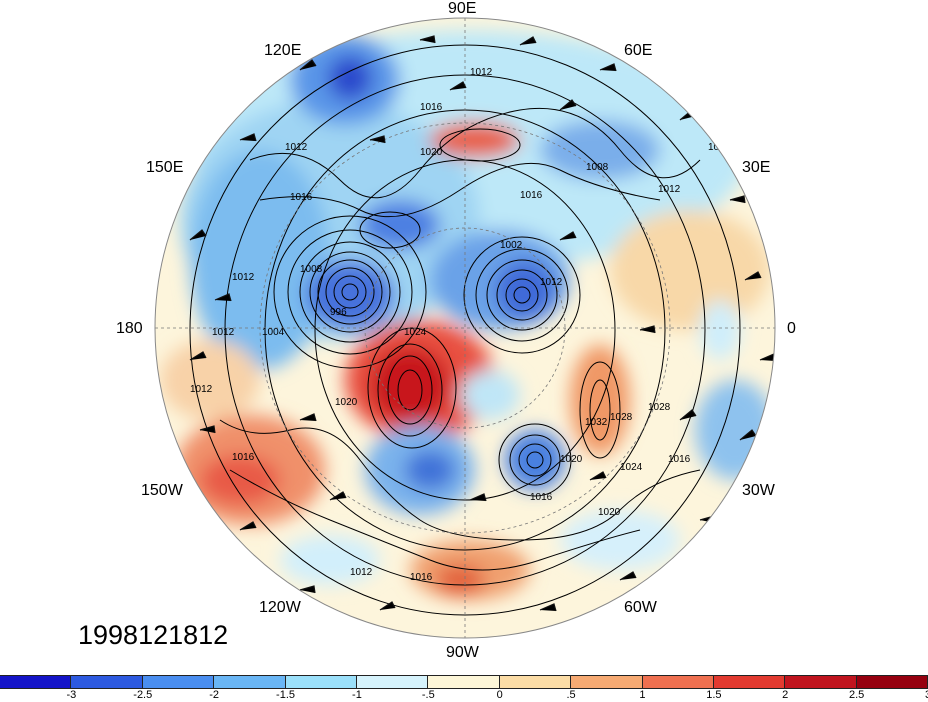 The height and width of the screenshot is (702, 928). Describe the element at coordinates (462, 8) in the screenshot. I see `longitude-label-90e: 90E` at that location.